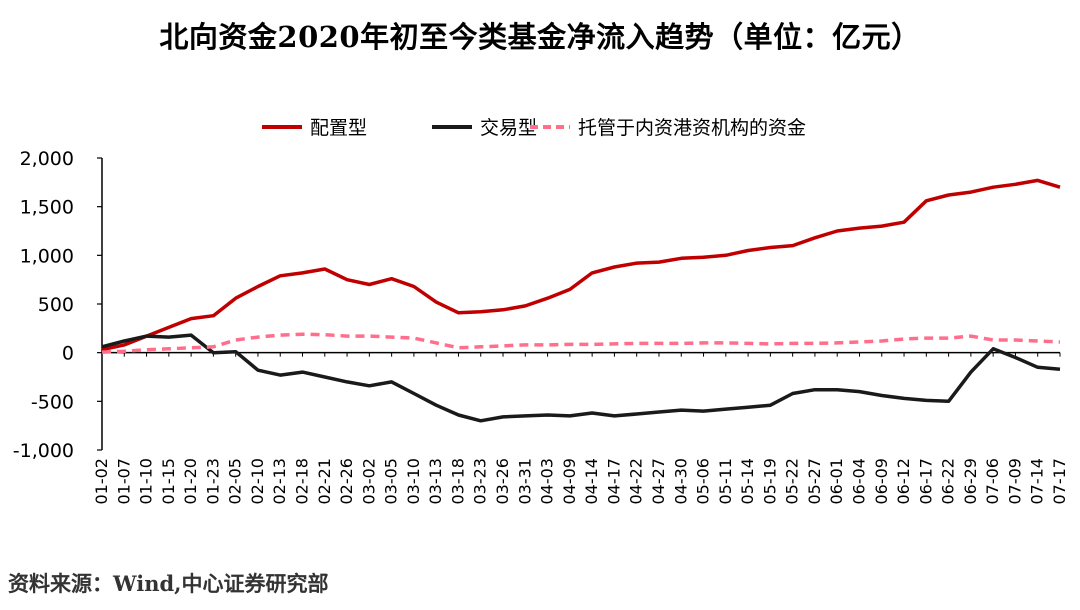 This screenshot has height=610, width=1080. I want to click on x-tick-label: 06-09, so click(881, 481).